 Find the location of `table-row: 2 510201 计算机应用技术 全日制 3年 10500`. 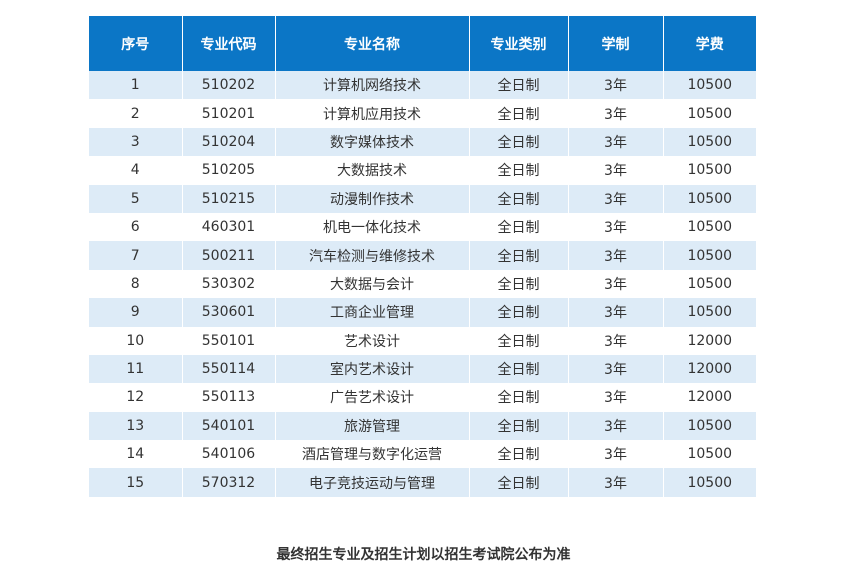

table-row: 2 510201 计算机应用技术 全日制 3年 10500 is located at coordinates (422, 113).